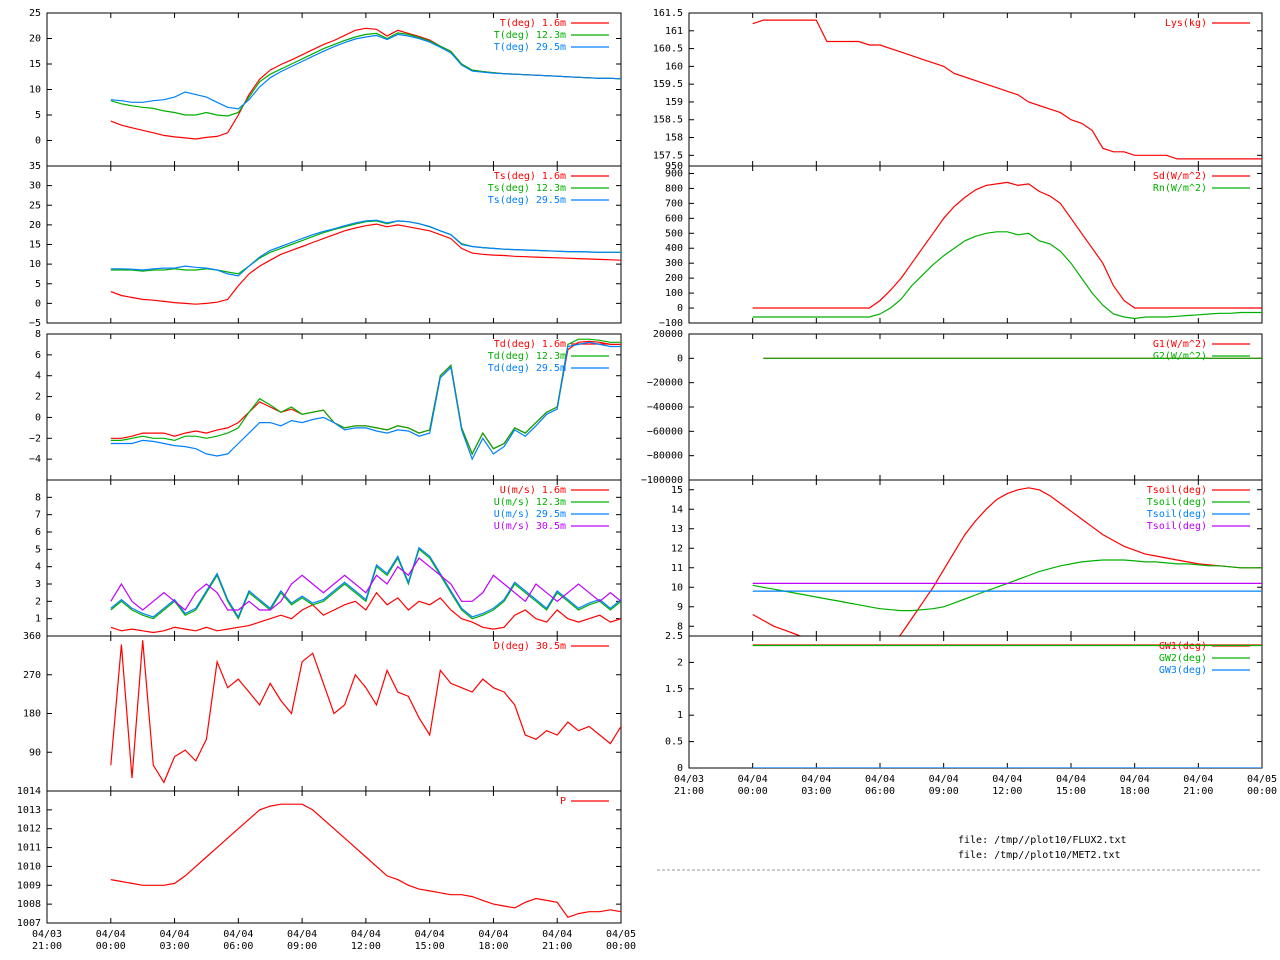 The height and width of the screenshot is (960, 1280). I want to click on y-tick-label: 600, so click(674, 218).